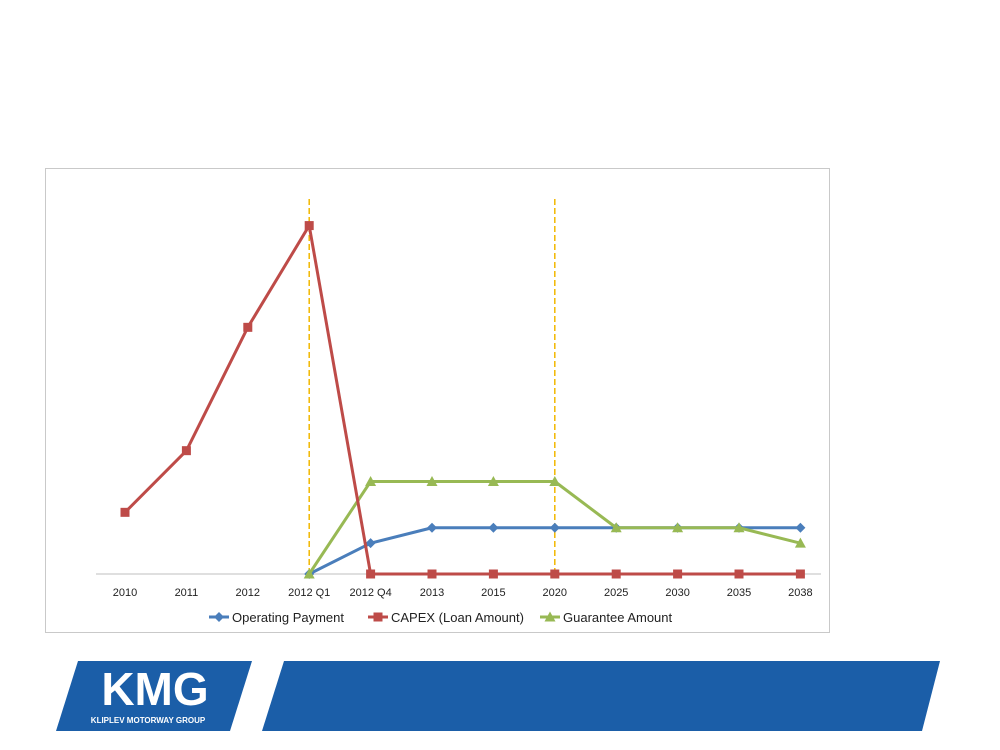  What do you see at coordinates (493, 593) in the screenshot?
I see `x-tick-label: 2015` at bounding box center [493, 593].